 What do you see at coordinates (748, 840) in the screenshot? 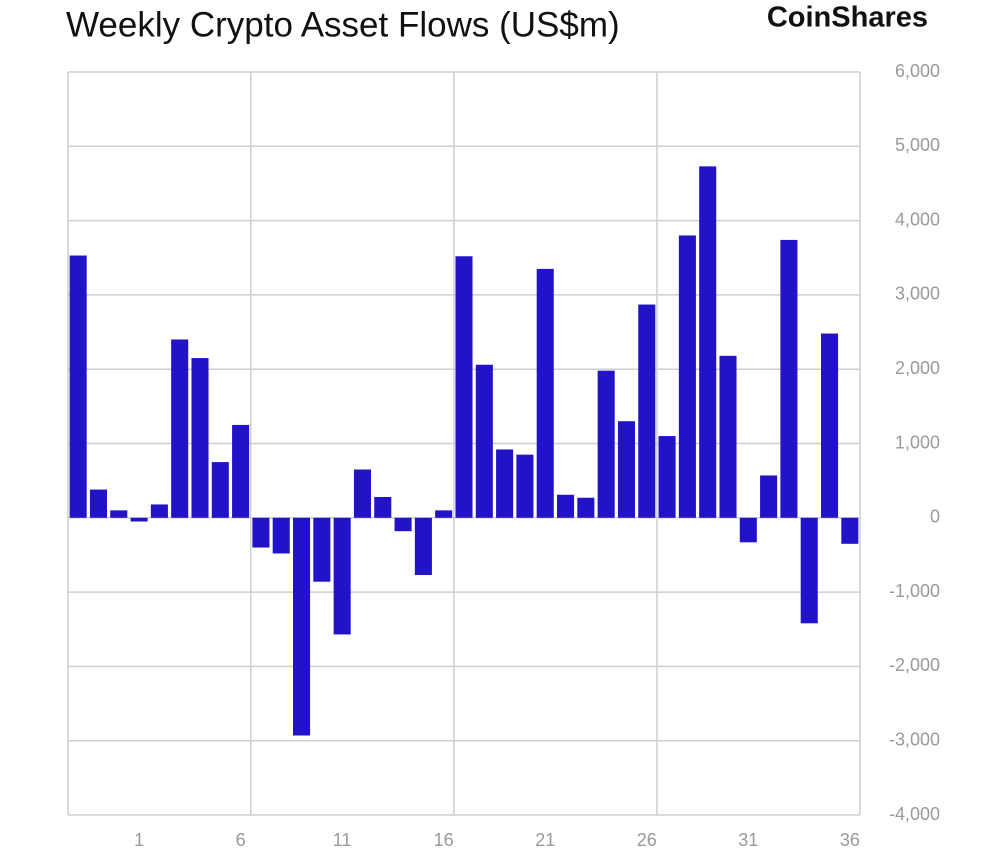
I see `x-tick-label: 31` at bounding box center [748, 840].